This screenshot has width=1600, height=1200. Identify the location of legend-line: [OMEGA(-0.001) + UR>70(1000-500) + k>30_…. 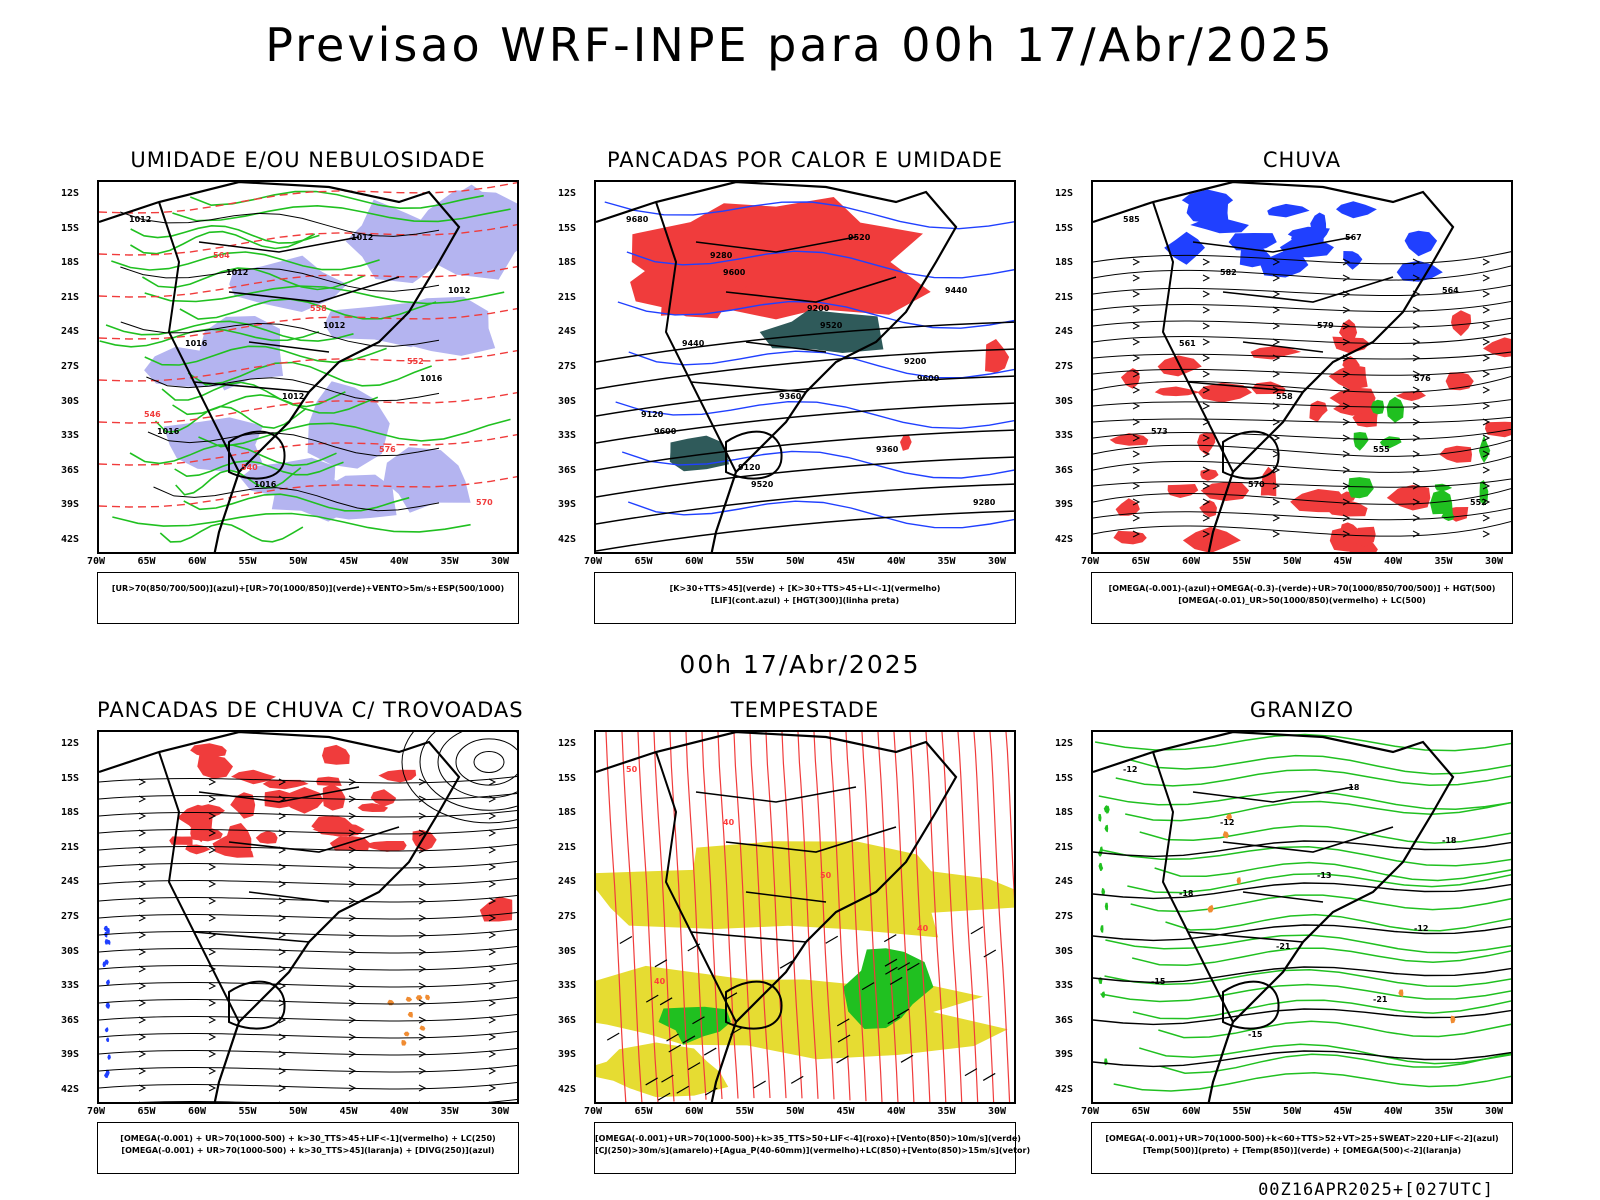
(308, 1138).